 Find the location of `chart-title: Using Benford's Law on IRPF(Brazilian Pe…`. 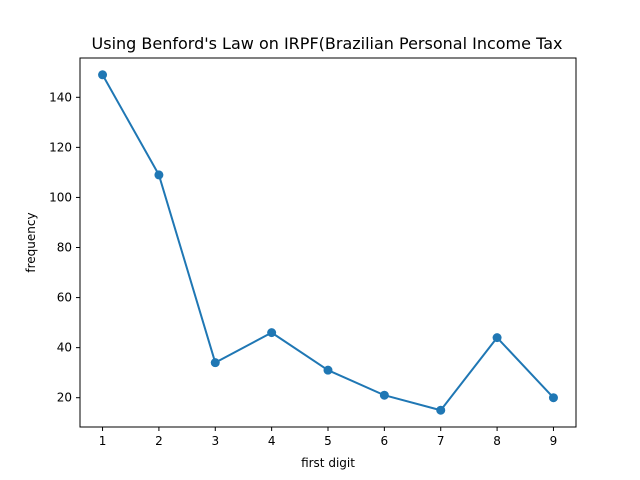

chart-title: Using Benford's Law on IRPF(Brazilian Pe… is located at coordinates (327, 43).